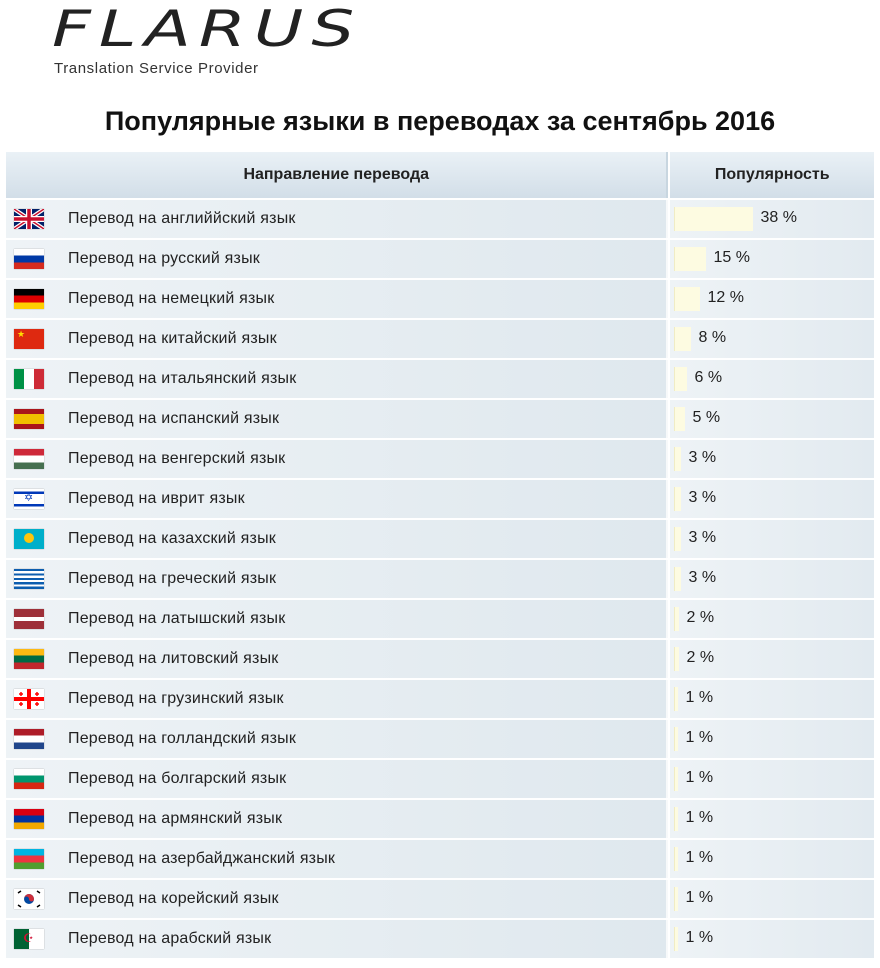 The width and height of the screenshot is (880, 968). Describe the element at coordinates (440, 538) in the screenshot. I see `table-row: Перевод на казахский язык 3 %` at that location.